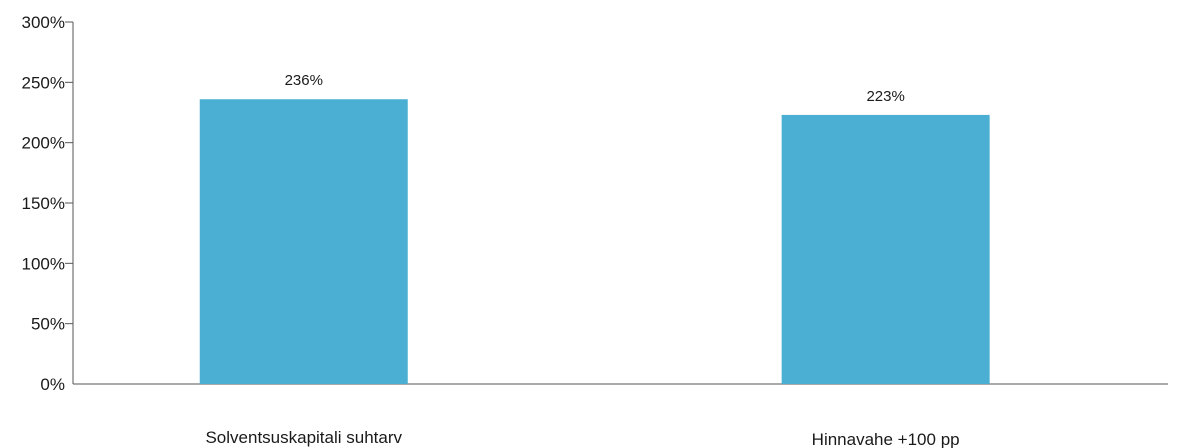 This screenshot has width=1181, height=448. I want to click on y-axis: 0% 50% 100% 150% 200% 250% 300%, so click(48, 203).